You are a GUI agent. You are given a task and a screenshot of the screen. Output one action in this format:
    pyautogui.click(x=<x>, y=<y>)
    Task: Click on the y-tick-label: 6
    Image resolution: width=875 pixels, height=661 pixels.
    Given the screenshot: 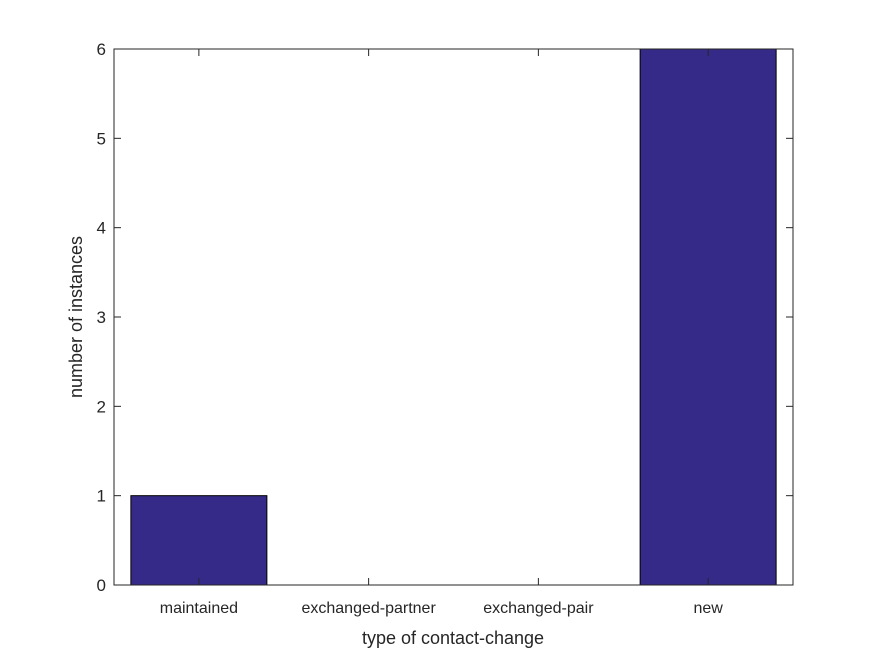 What is the action you would take?
    pyautogui.click(x=101, y=49)
    